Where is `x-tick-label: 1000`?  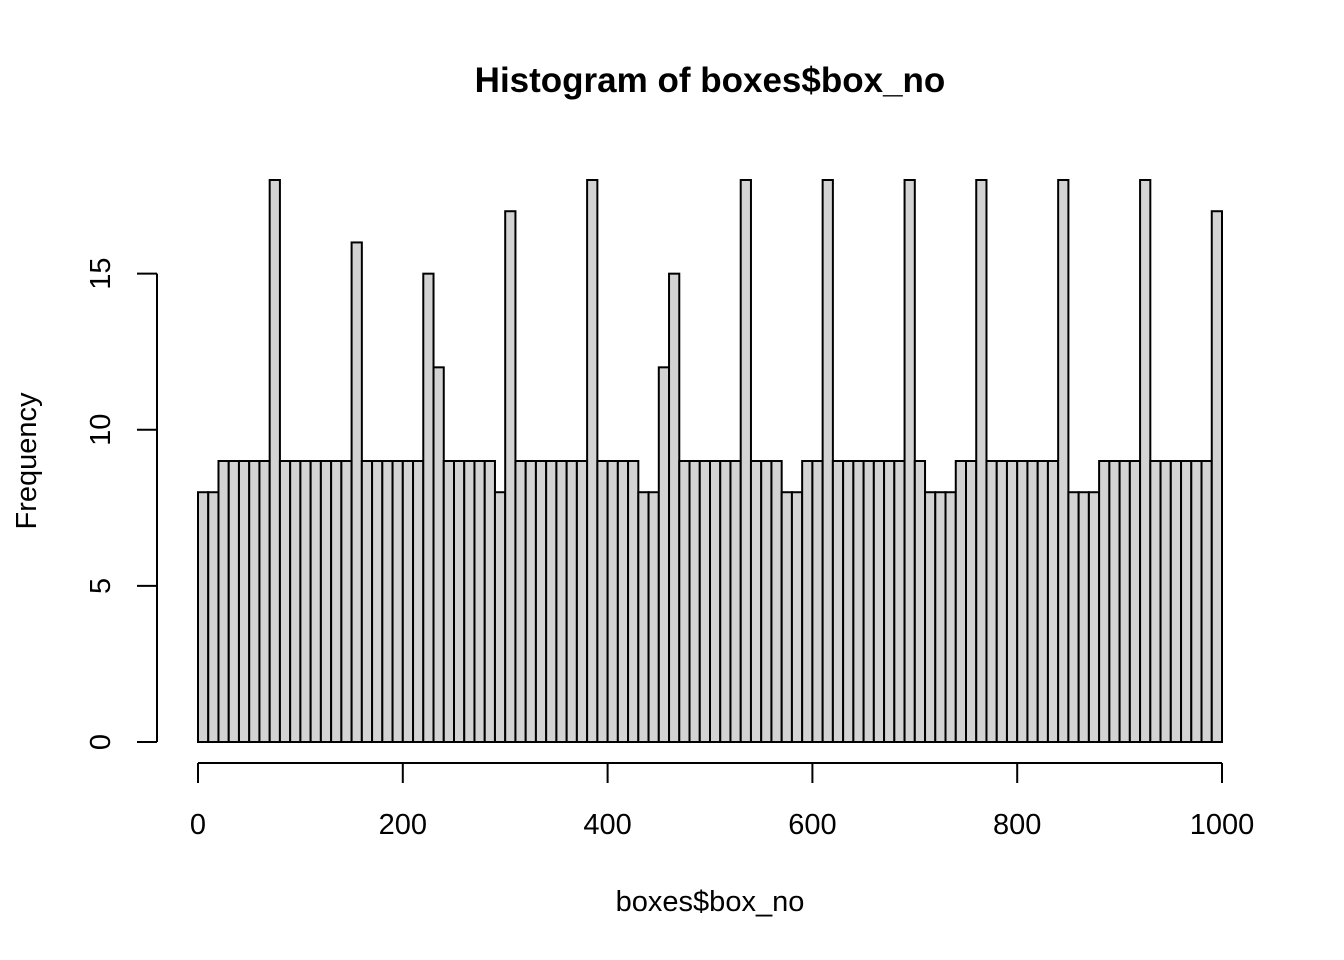
x-tick-label: 1000 is located at coordinates (1222, 825).